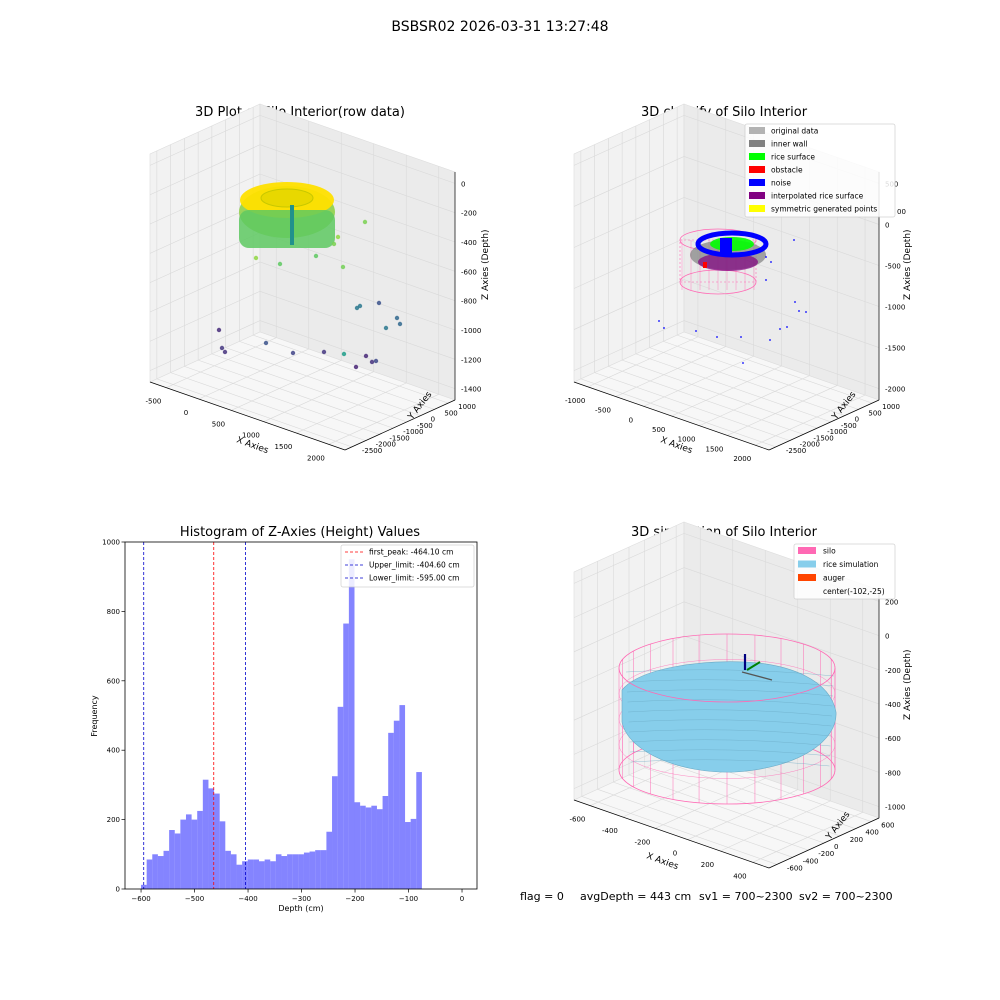 This screenshot has height=1000, width=1000. Describe the element at coordinates (118, 890) in the screenshot. I see `histogram-y-tick-label: 0` at that location.